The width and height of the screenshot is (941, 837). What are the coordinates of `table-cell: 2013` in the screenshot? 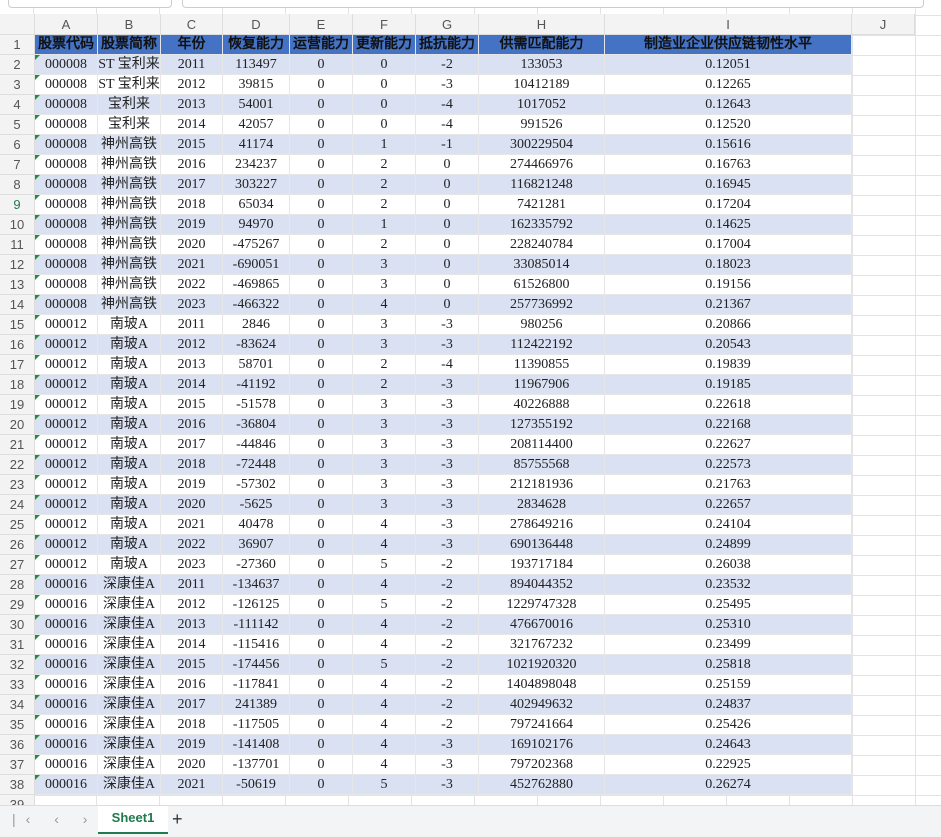 It's located at (192, 105).